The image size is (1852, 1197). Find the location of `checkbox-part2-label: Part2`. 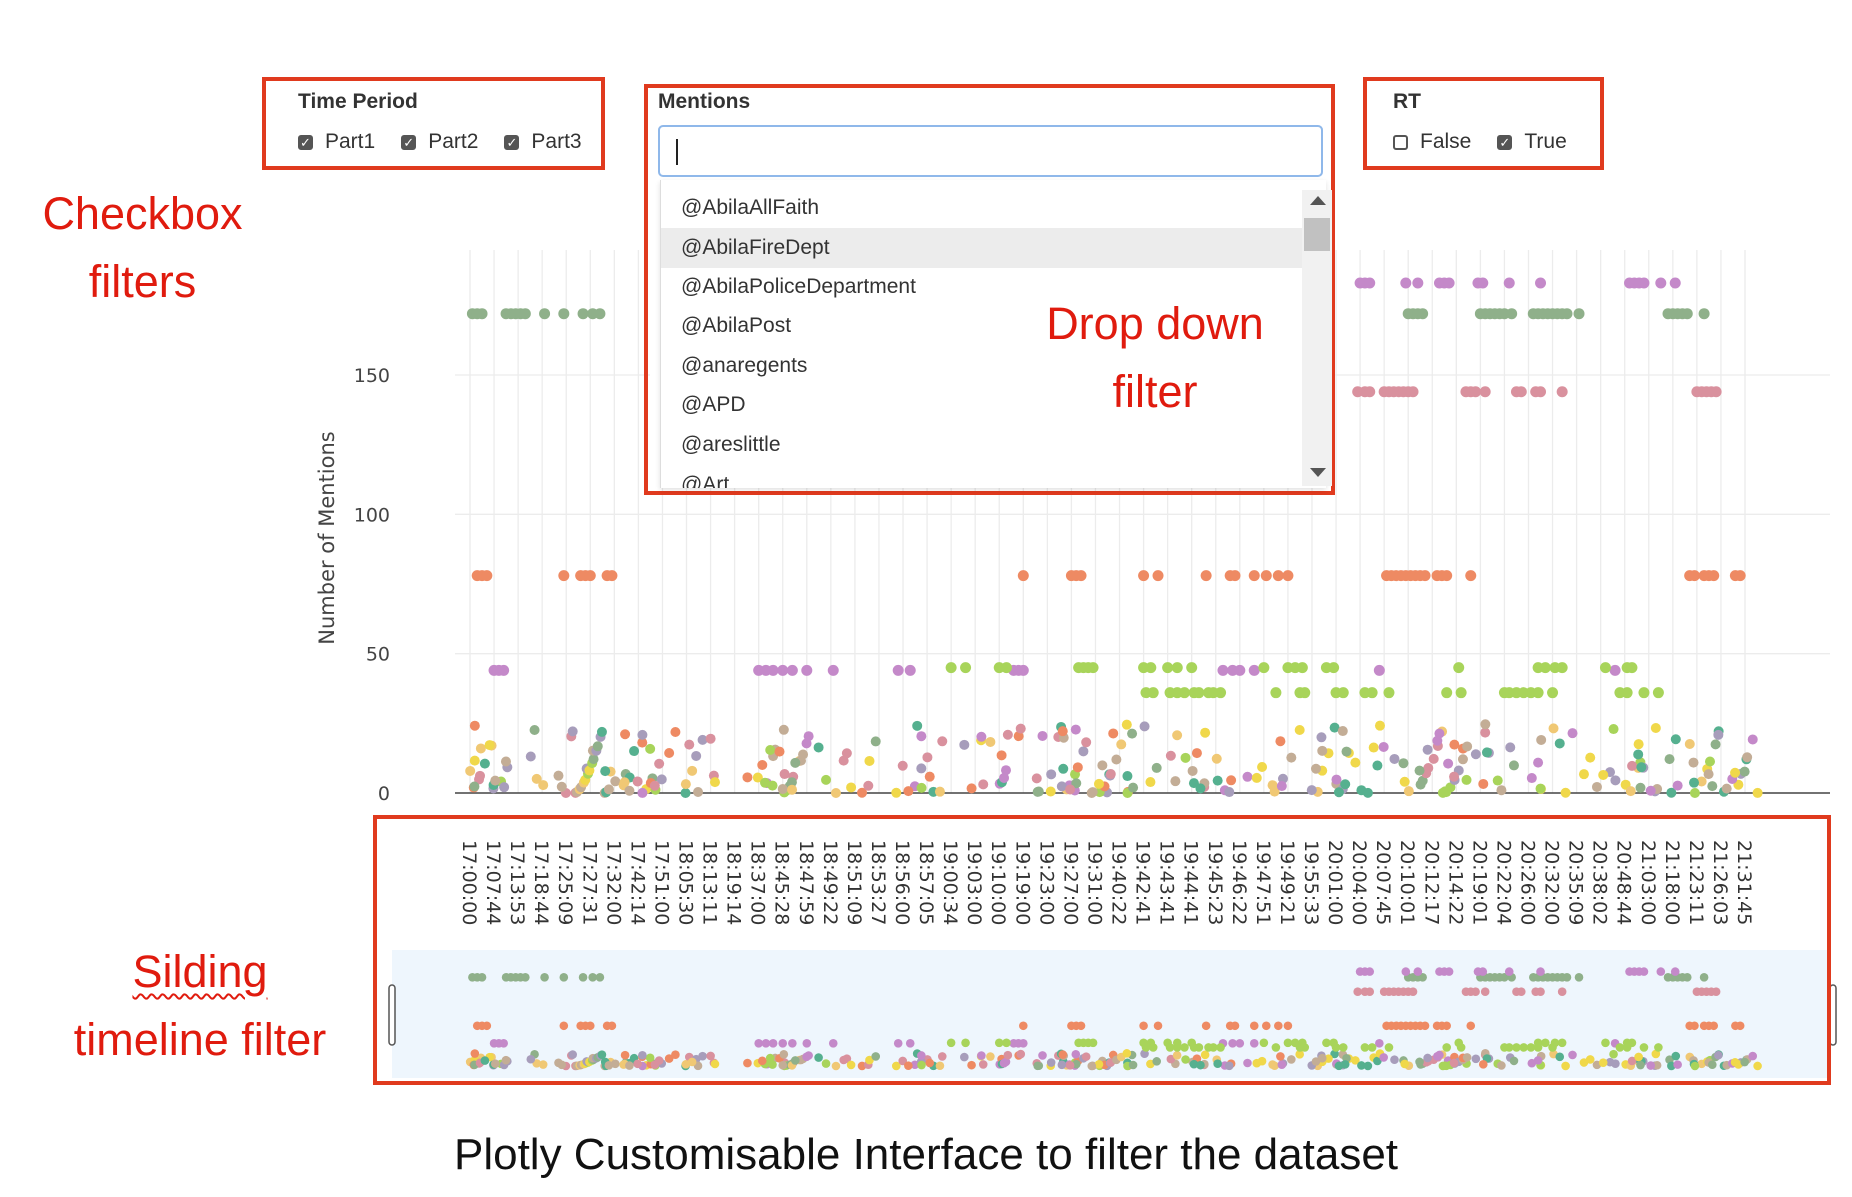

checkbox-part2-label: Part2 is located at coordinates (453, 141).